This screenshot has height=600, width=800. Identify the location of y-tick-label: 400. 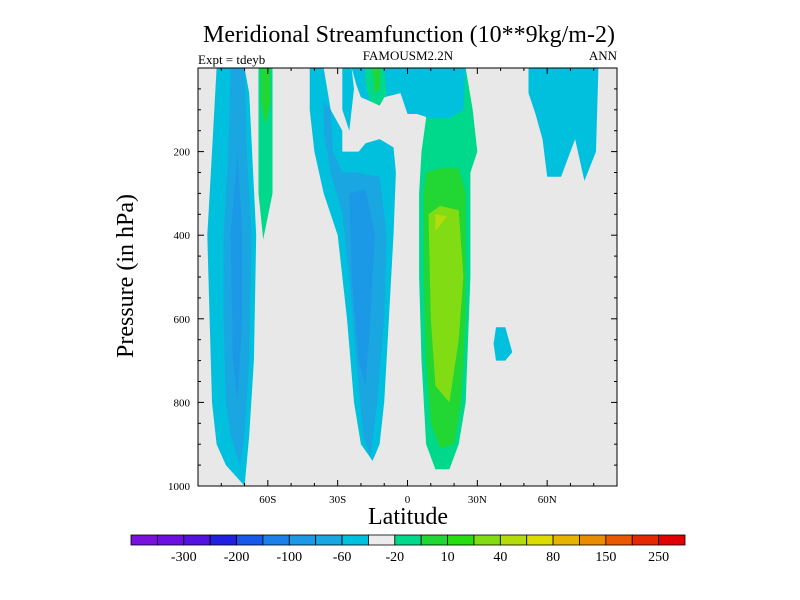
(182, 236).